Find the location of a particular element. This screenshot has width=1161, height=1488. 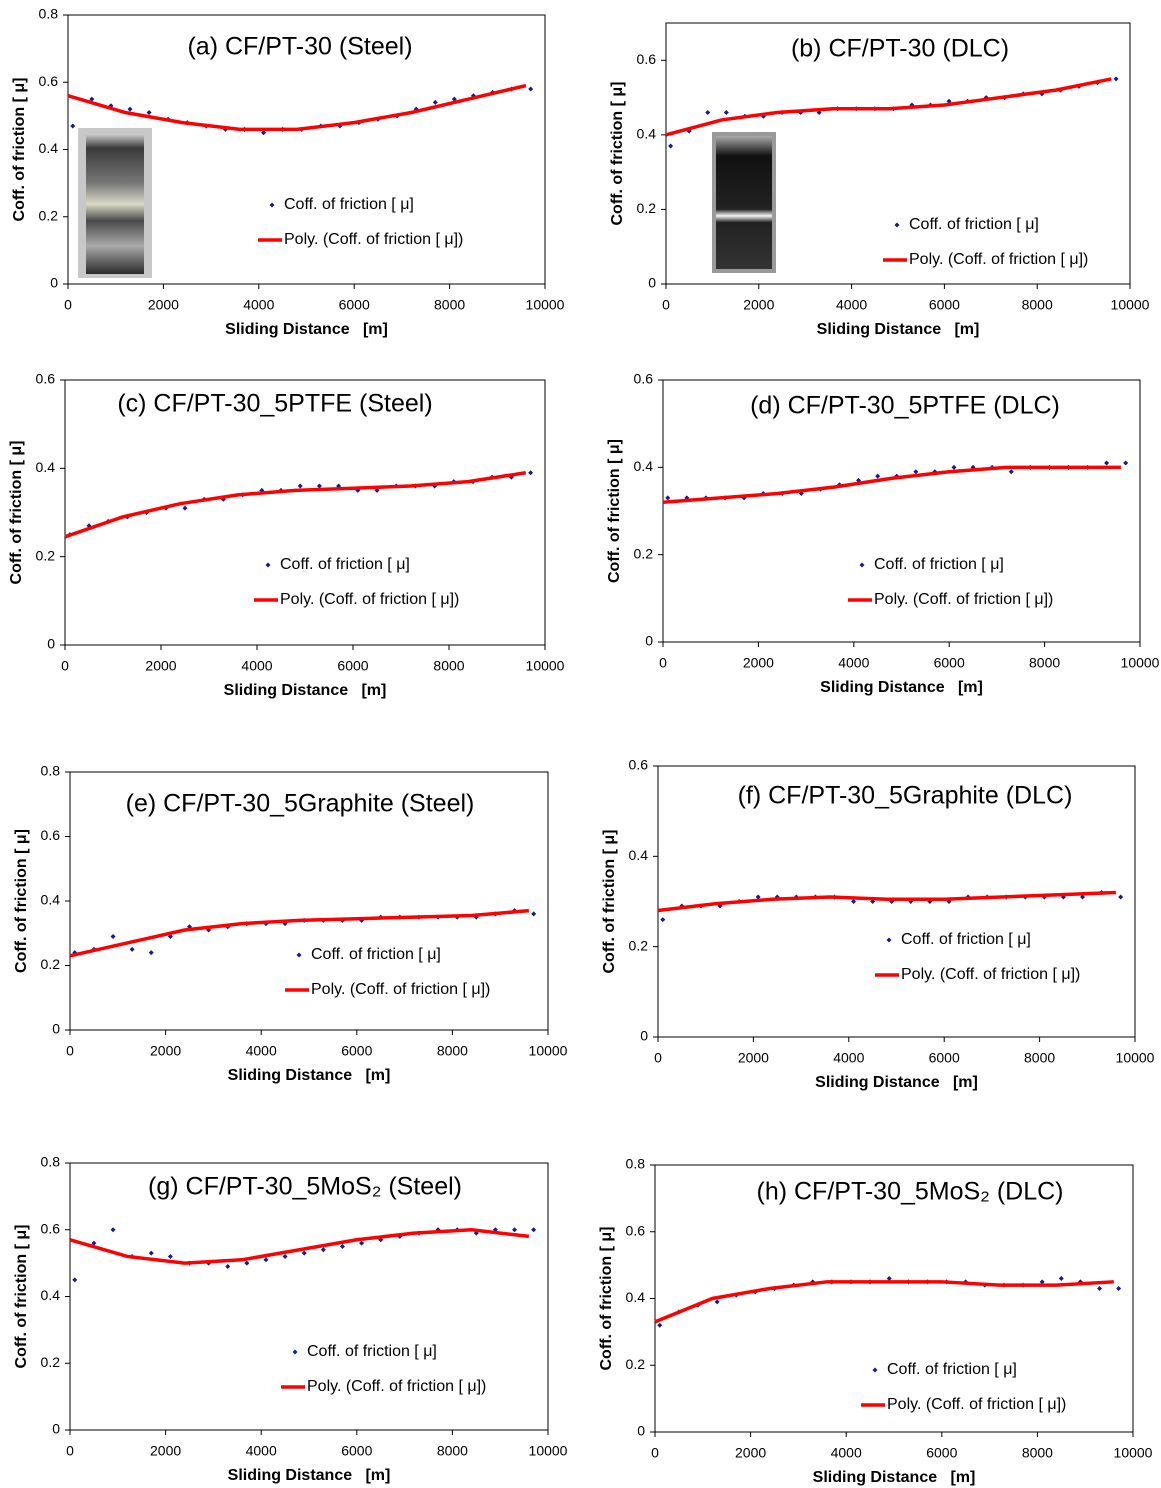

chart-title: (c) CF/PT-30_5PTFE (Steel) is located at coordinates (274, 404).